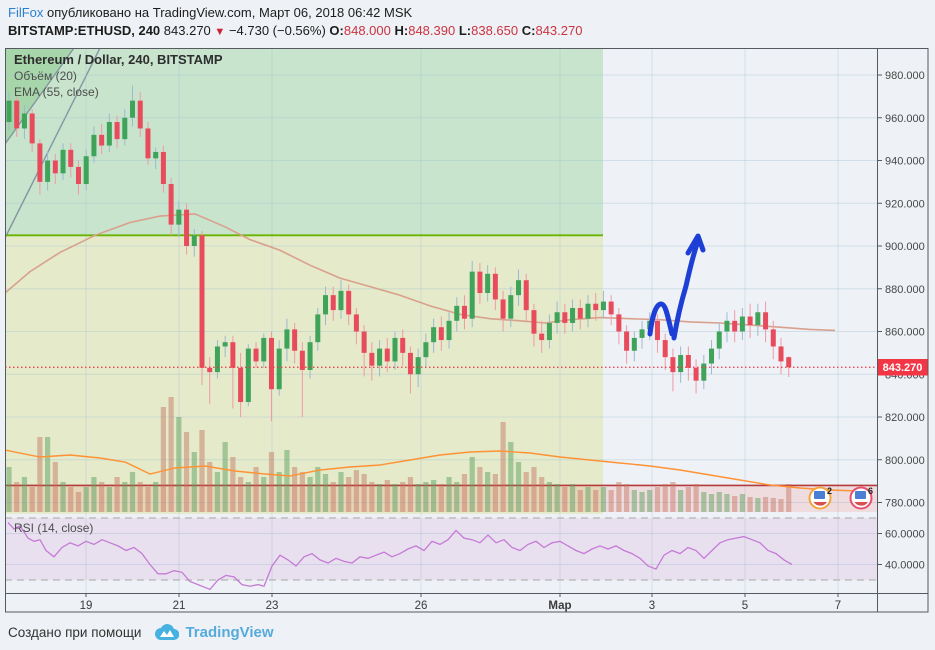 This screenshot has height=650, width=935. Describe the element at coordinates (441, 498) in the screenshot. I see `support-zone` at that location.